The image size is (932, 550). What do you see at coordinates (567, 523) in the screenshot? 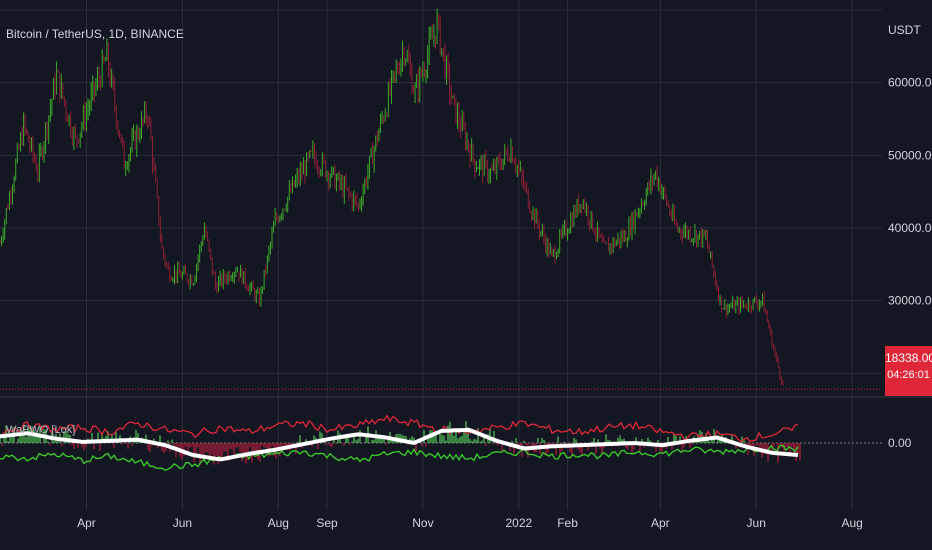
I see `x-tick-label: Feb` at bounding box center [567, 523].